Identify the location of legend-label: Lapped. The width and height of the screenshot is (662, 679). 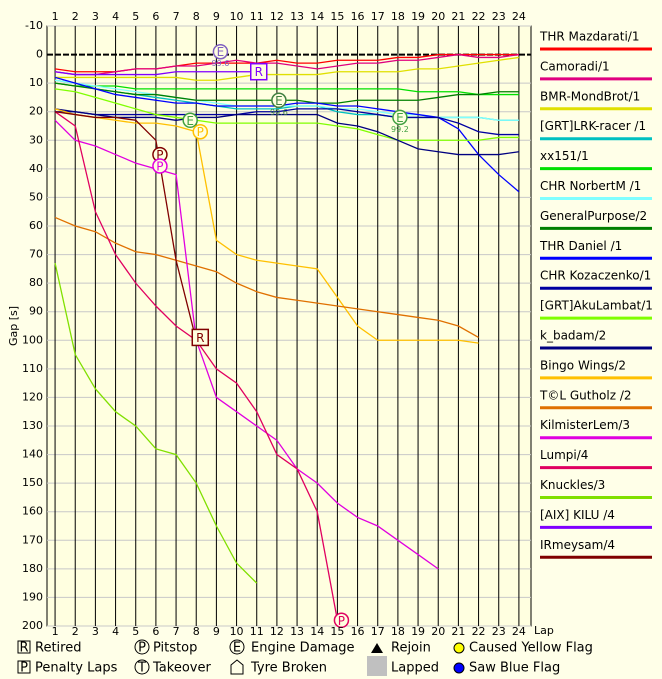
(415, 668).